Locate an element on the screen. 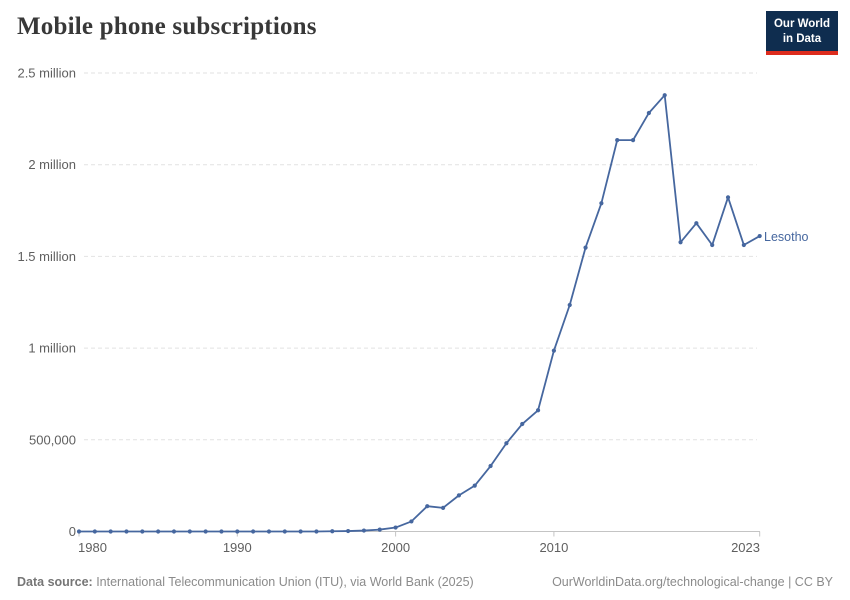 Image resolution: width=850 pixels, height=600 pixels. x-axis-tick-label: 1980 is located at coordinates (92, 547).